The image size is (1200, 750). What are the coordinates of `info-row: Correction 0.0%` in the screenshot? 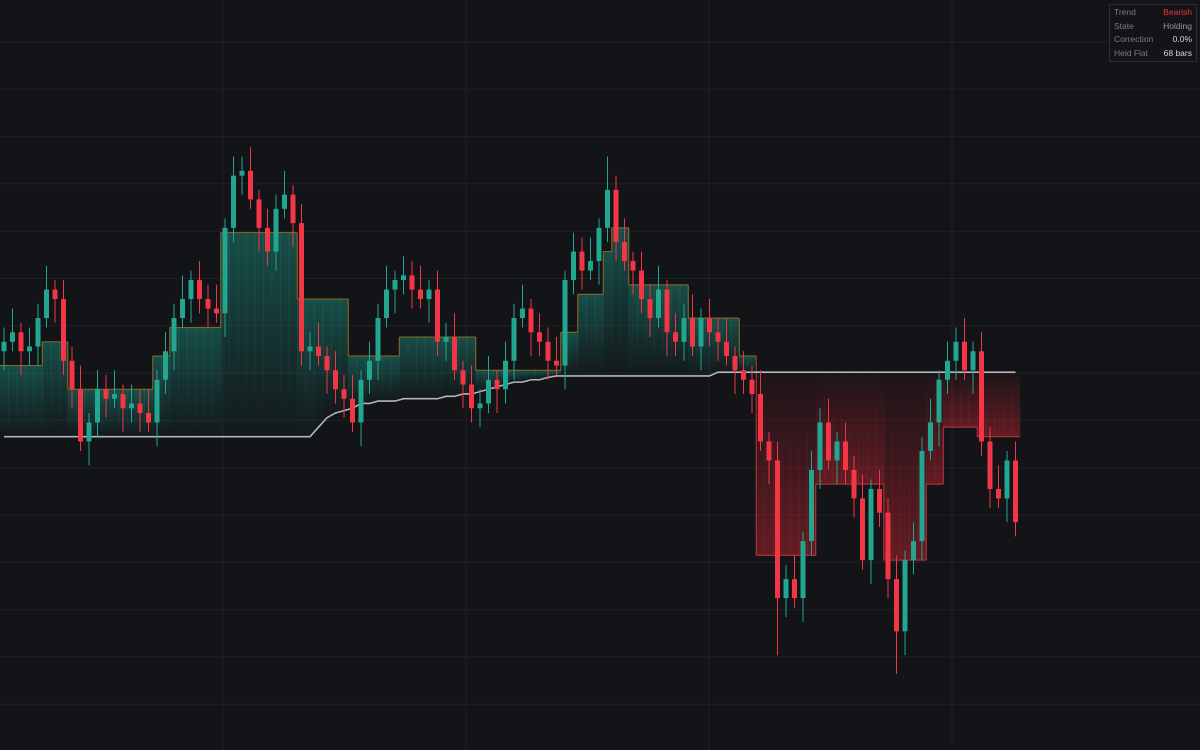 It's located at (1153, 40).